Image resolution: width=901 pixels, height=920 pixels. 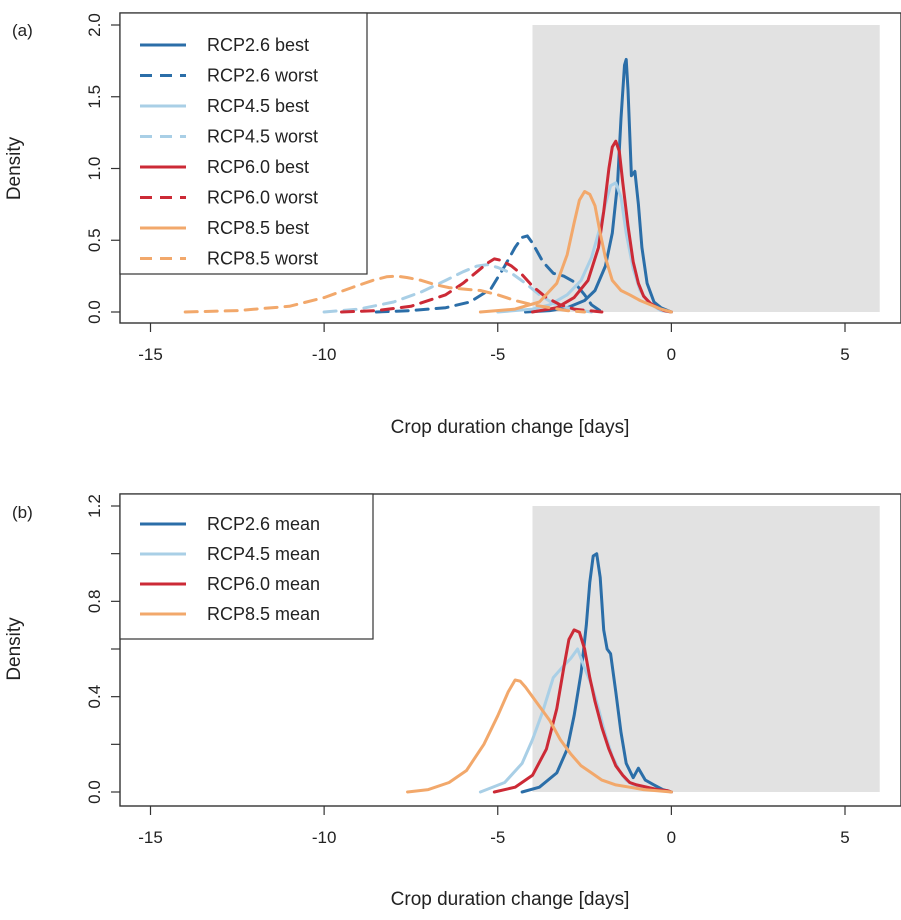 What do you see at coordinates (94, 697) in the screenshot?
I see `y-tick-label: 0.4` at bounding box center [94, 697].